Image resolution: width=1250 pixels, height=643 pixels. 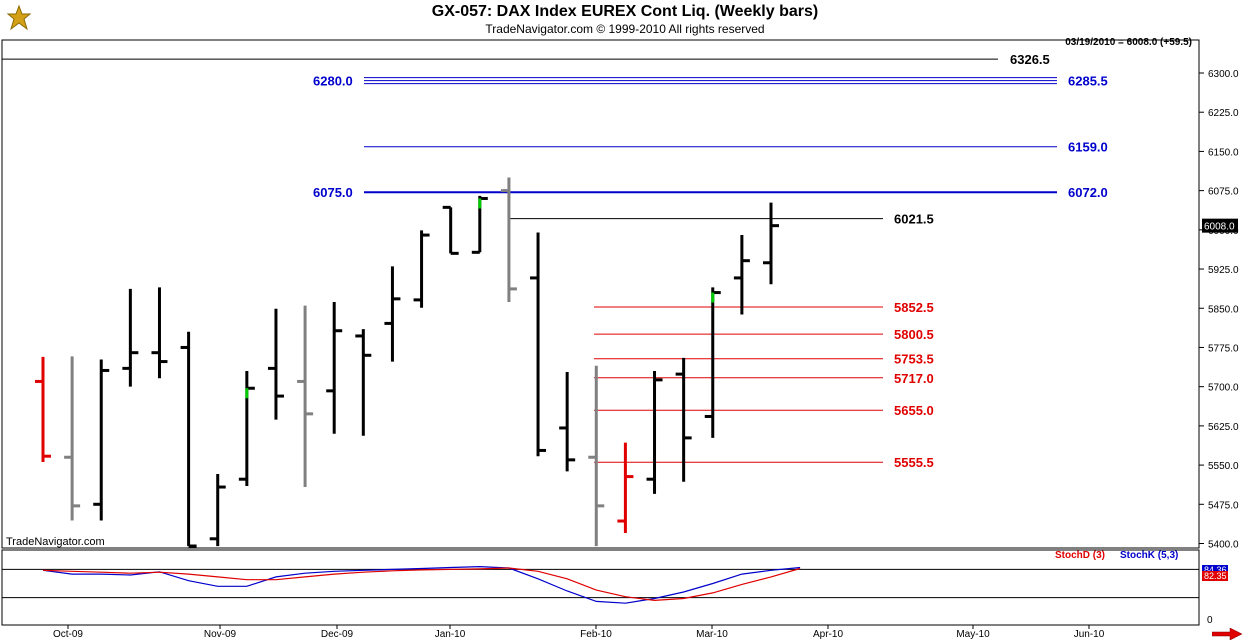 What do you see at coordinates (596, 634) in the screenshot?
I see `x-tick-label: Feb-10` at bounding box center [596, 634].